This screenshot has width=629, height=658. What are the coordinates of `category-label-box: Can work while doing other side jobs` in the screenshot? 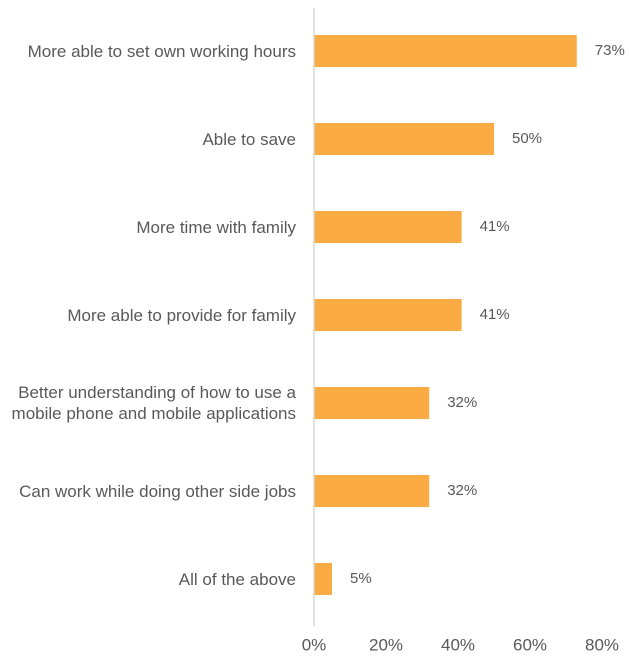 It's located at (151, 491).